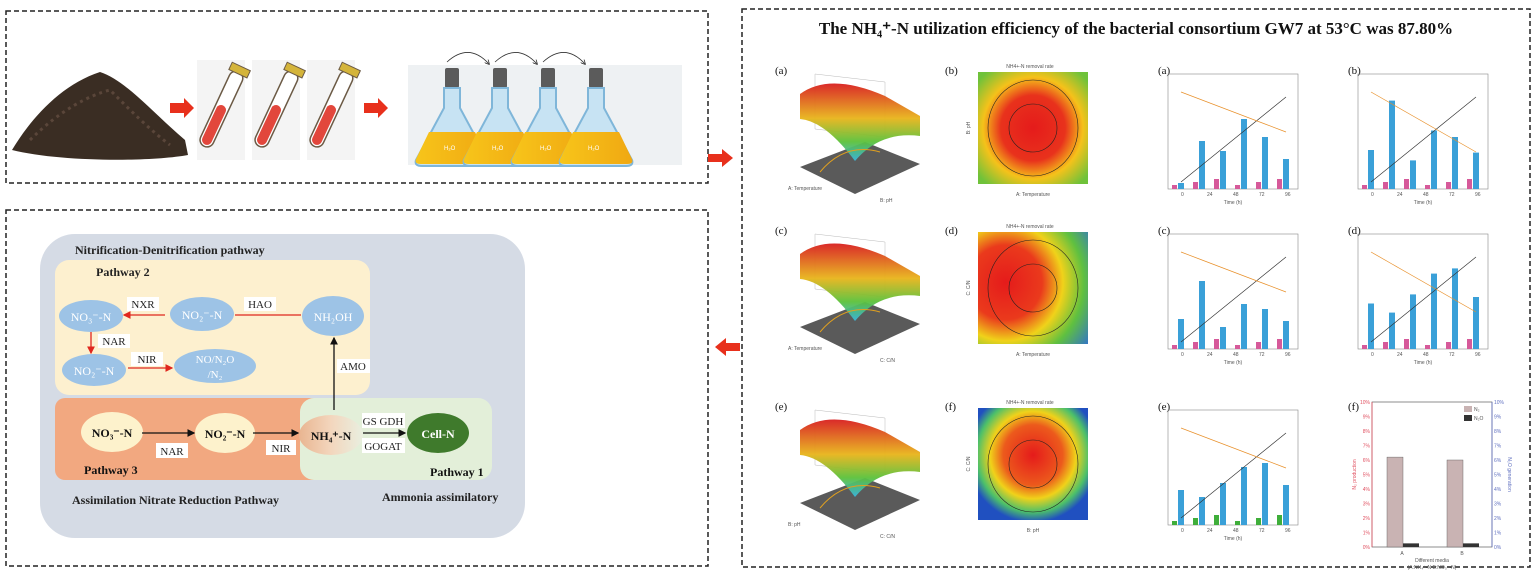 The image size is (1535, 572). I want to click on tick-label: 8%, so click(1367, 432).